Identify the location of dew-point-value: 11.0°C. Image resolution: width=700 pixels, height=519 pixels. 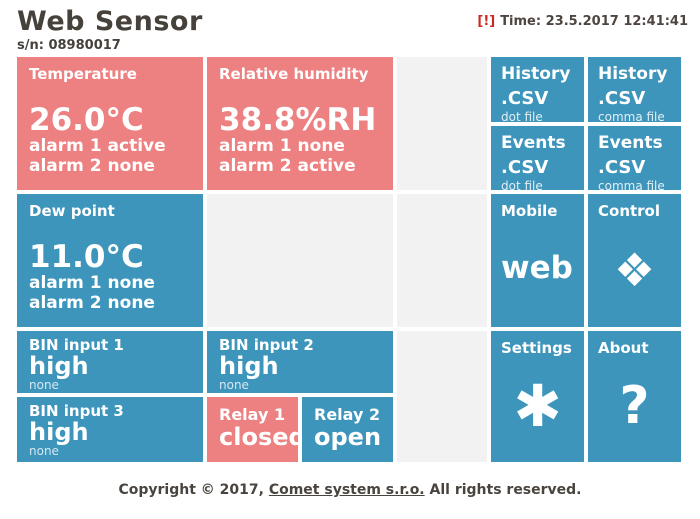
(86, 257).